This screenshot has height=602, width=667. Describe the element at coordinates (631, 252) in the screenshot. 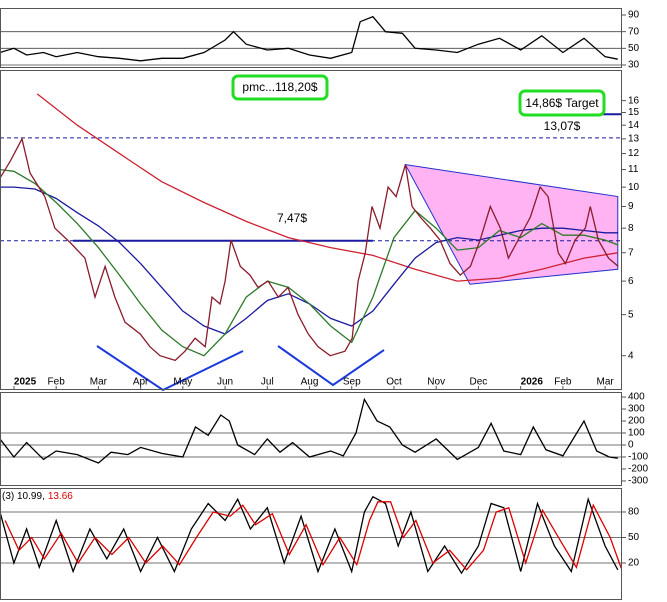

I see `y-tick-label: 7` at that location.